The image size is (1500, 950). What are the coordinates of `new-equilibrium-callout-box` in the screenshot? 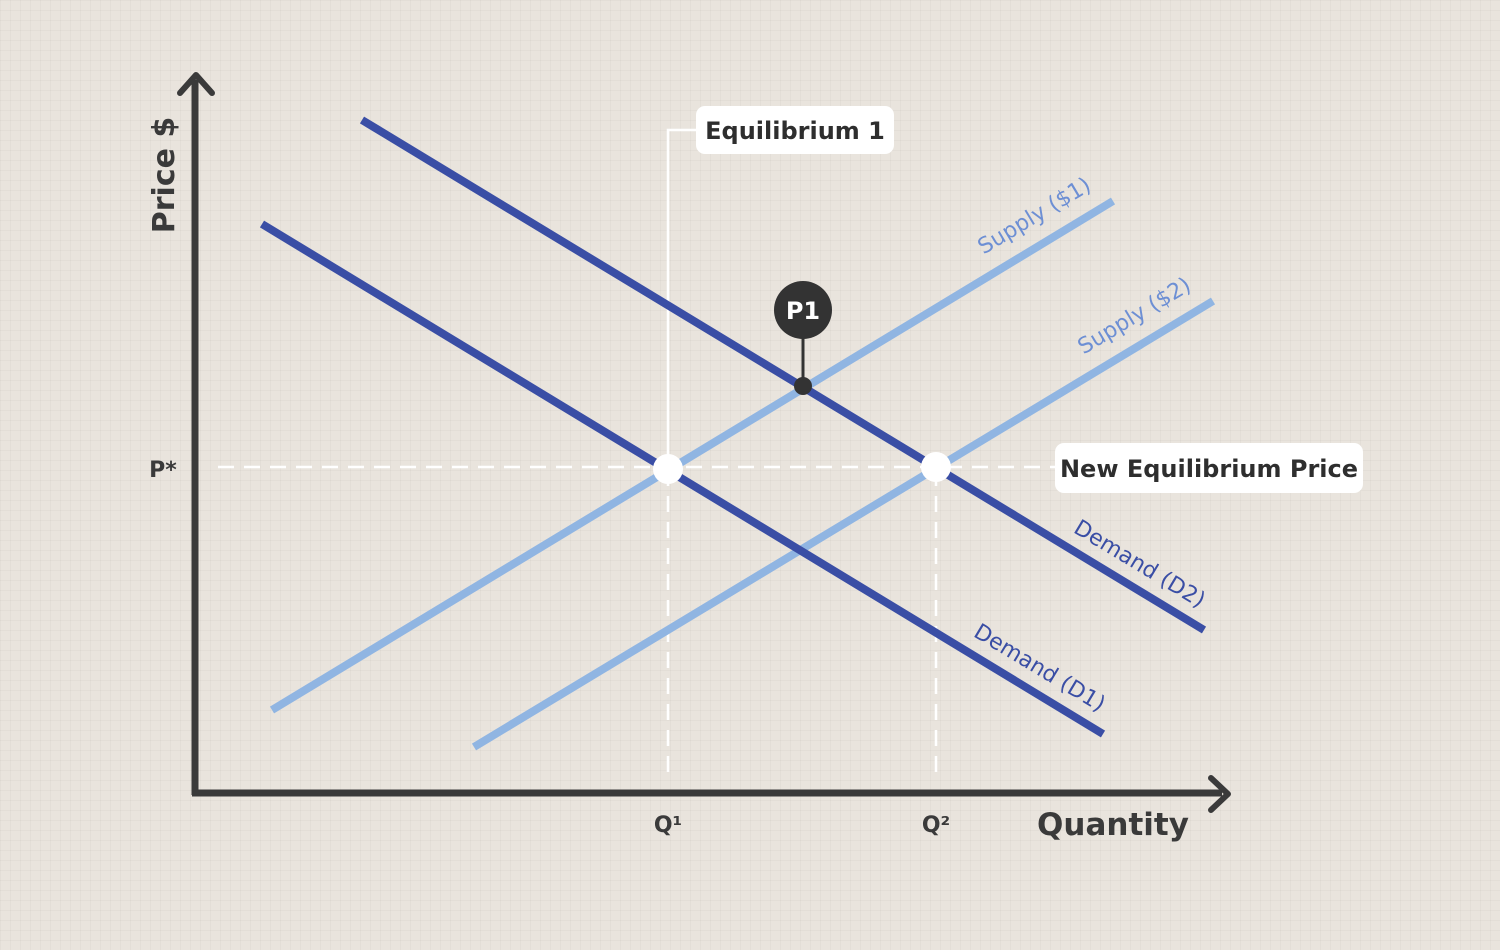 It's located at (1209, 468).